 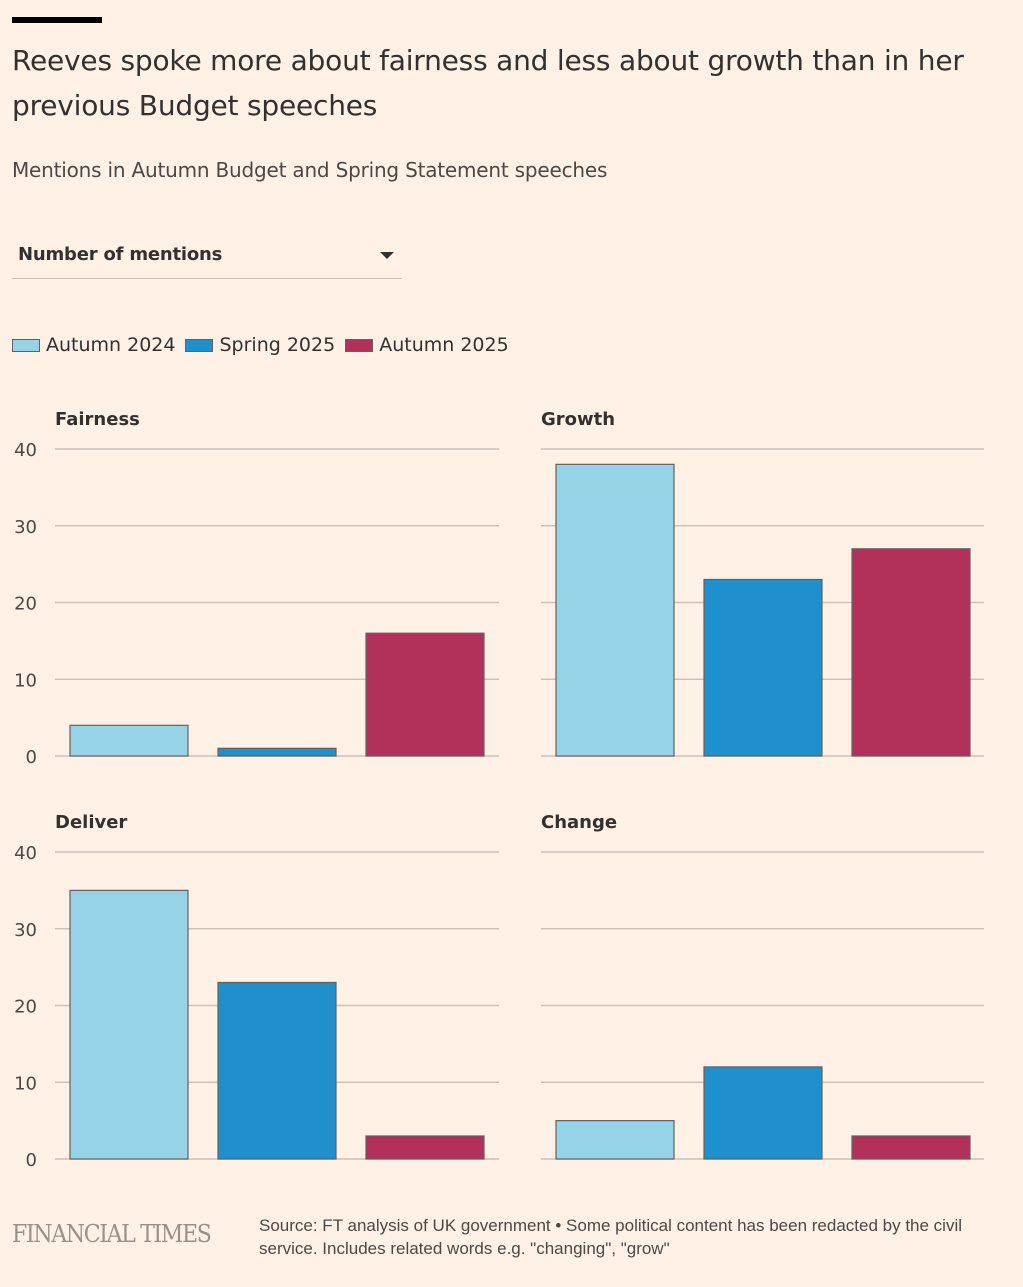 I want to click on legend-item-autumn-2024: Autumn 2024, so click(x=93, y=345).